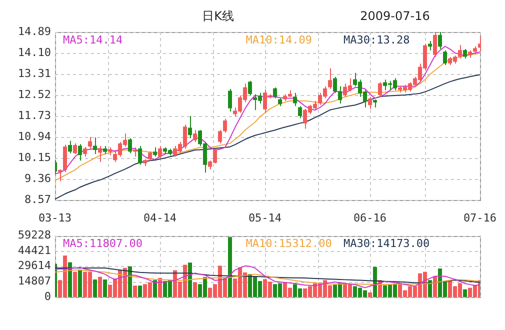 This screenshot has width=505, height=330. What do you see at coordinates (35, 265) in the screenshot?
I see `y-tick-label: 29614` at bounding box center [35, 265].